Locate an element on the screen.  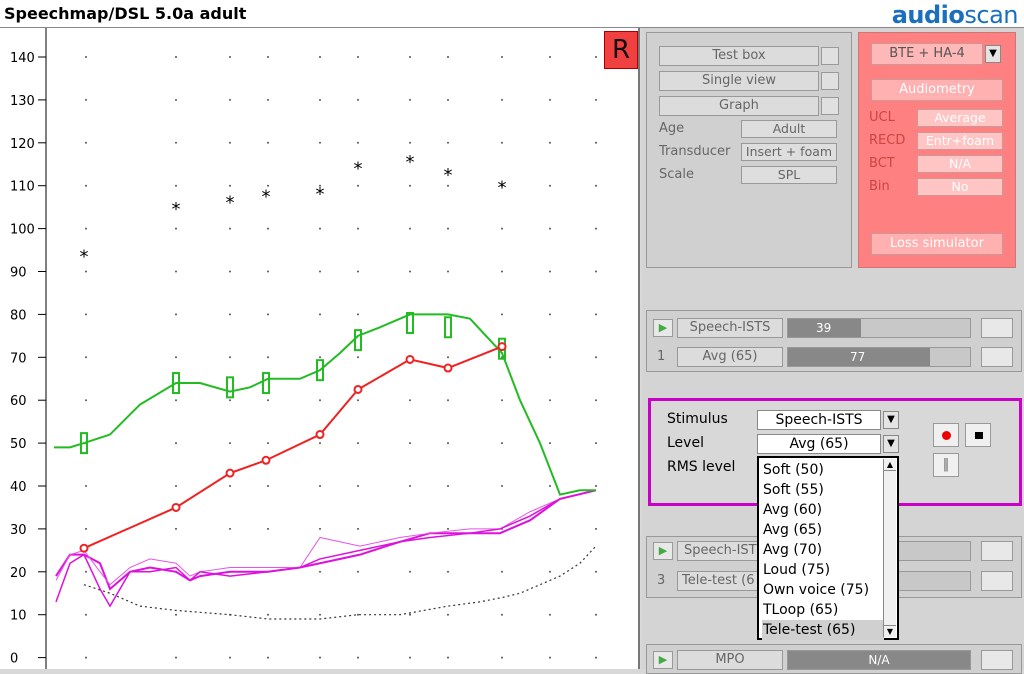
stimulus-dropdown-icon: ▼ is located at coordinates (891, 420).